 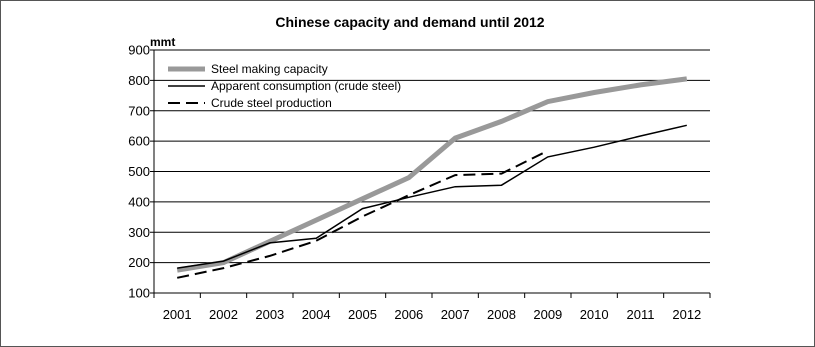 What do you see at coordinates (455, 314) in the screenshot?
I see `x-tick-2007: 2007` at bounding box center [455, 314].